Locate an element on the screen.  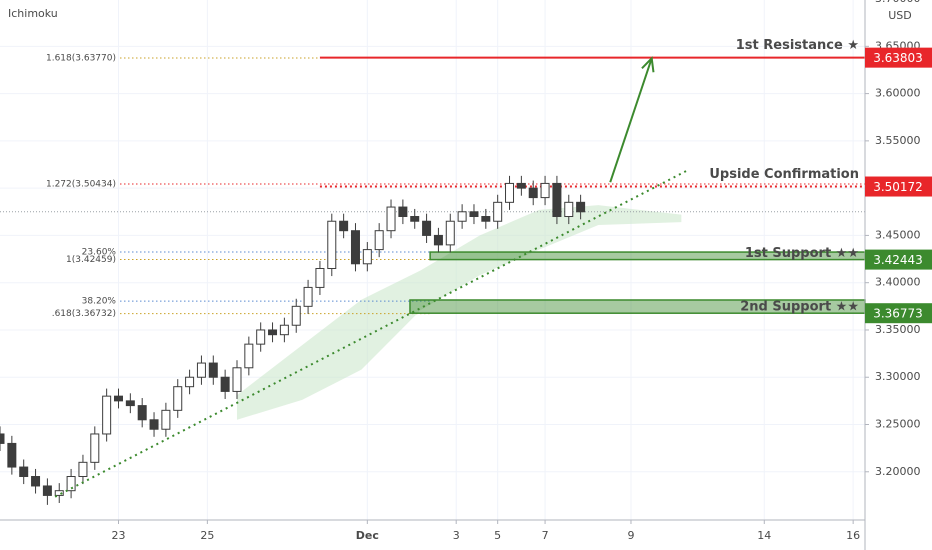
x-tick-label: 3 is located at coordinates (456, 535).